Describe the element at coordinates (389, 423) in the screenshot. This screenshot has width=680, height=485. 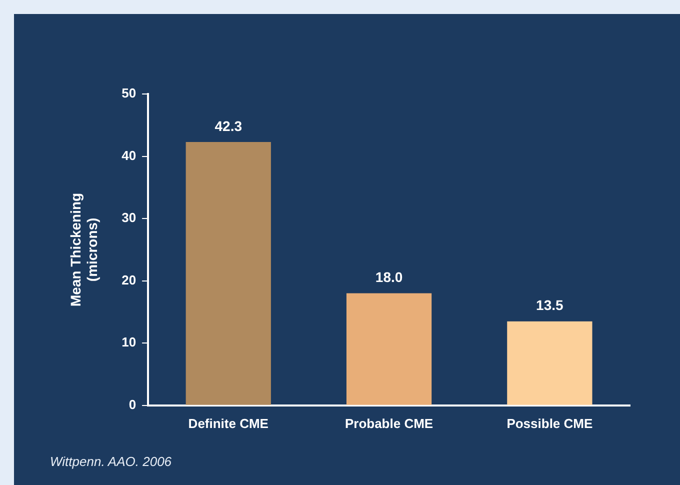
I see `x-tick-label: Probable CME` at that location.